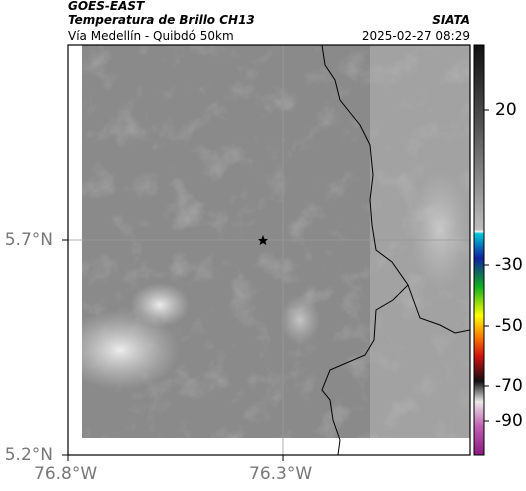 The width and height of the screenshot is (526, 491). What do you see at coordinates (509, 421) in the screenshot?
I see `colorbar-label: -90` at bounding box center [509, 421].